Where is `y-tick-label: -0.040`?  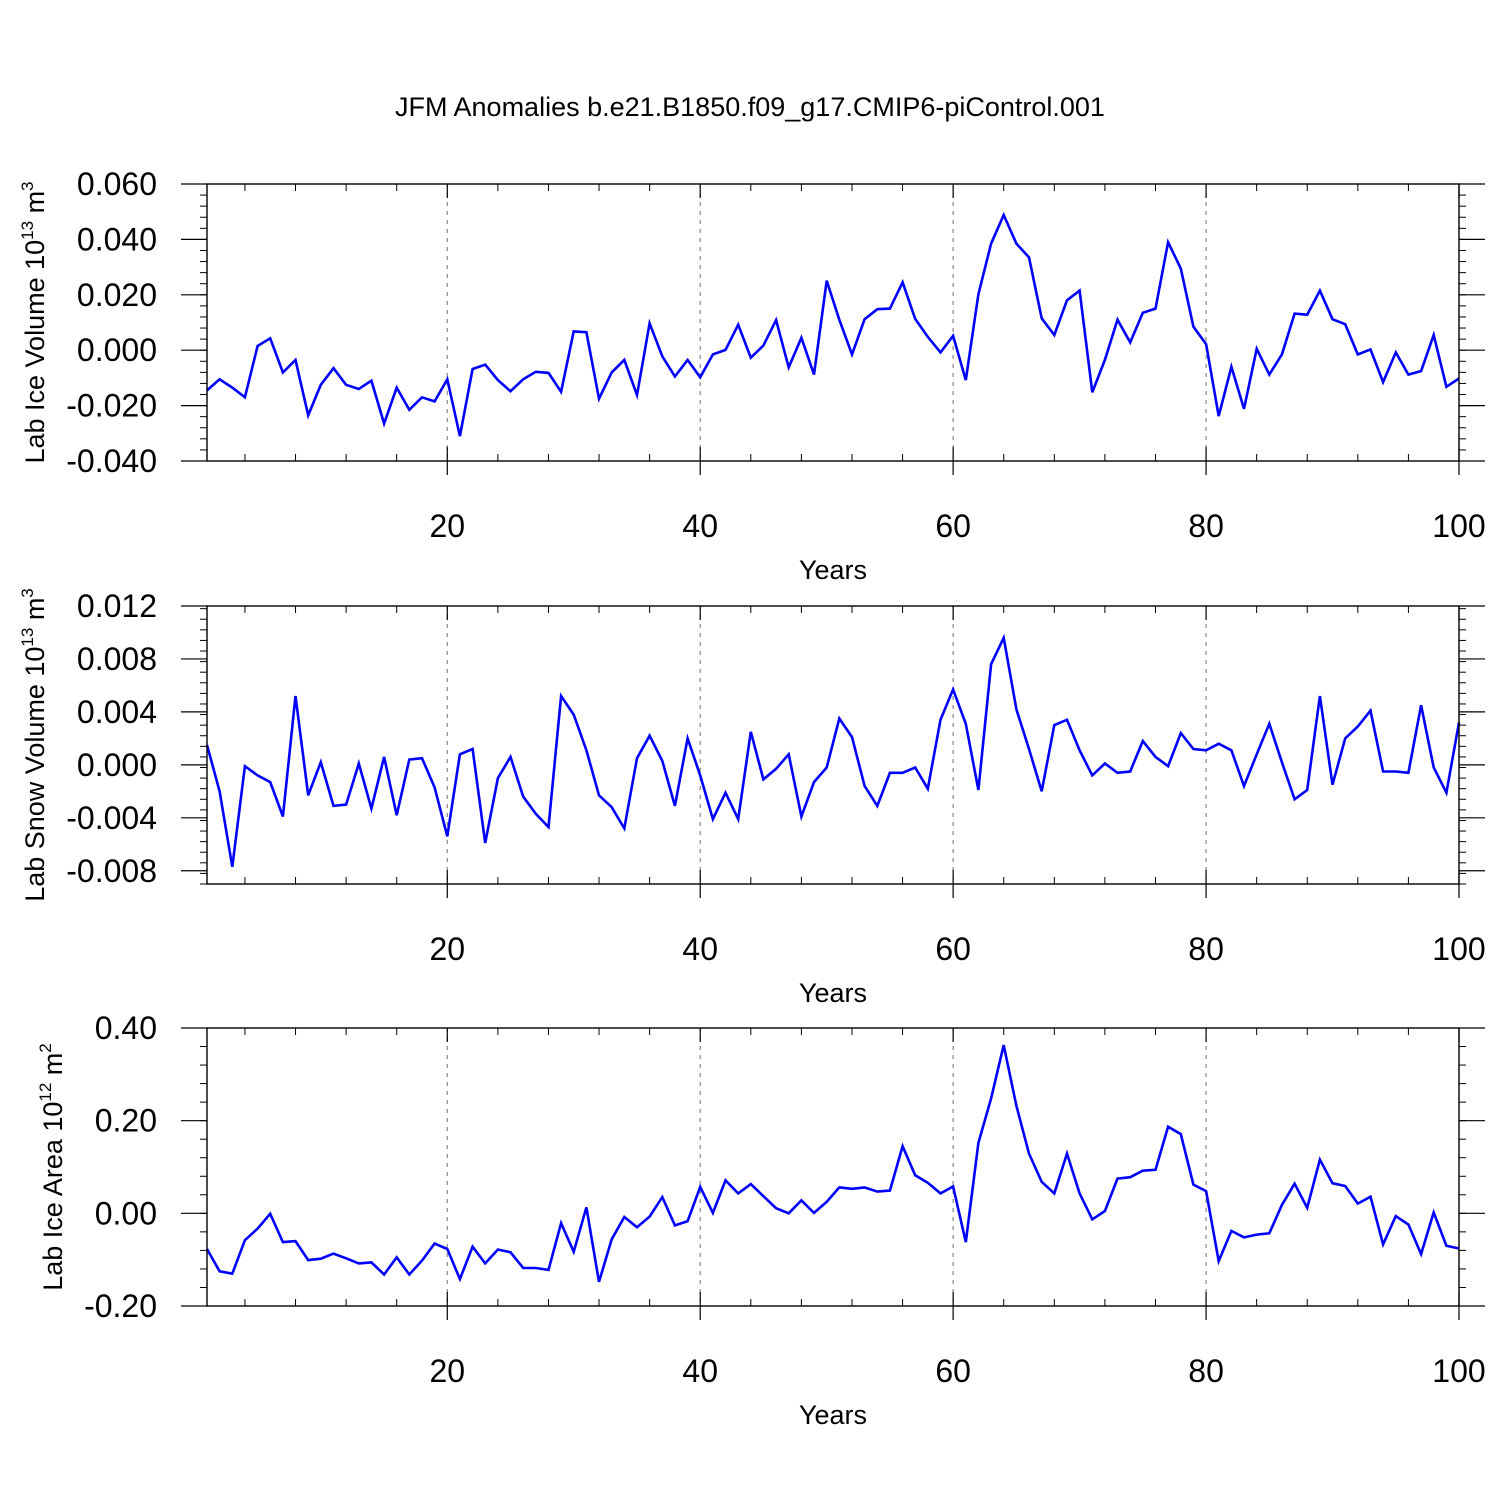 y-tick-label: -0.040 is located at coordinates (111, 461).